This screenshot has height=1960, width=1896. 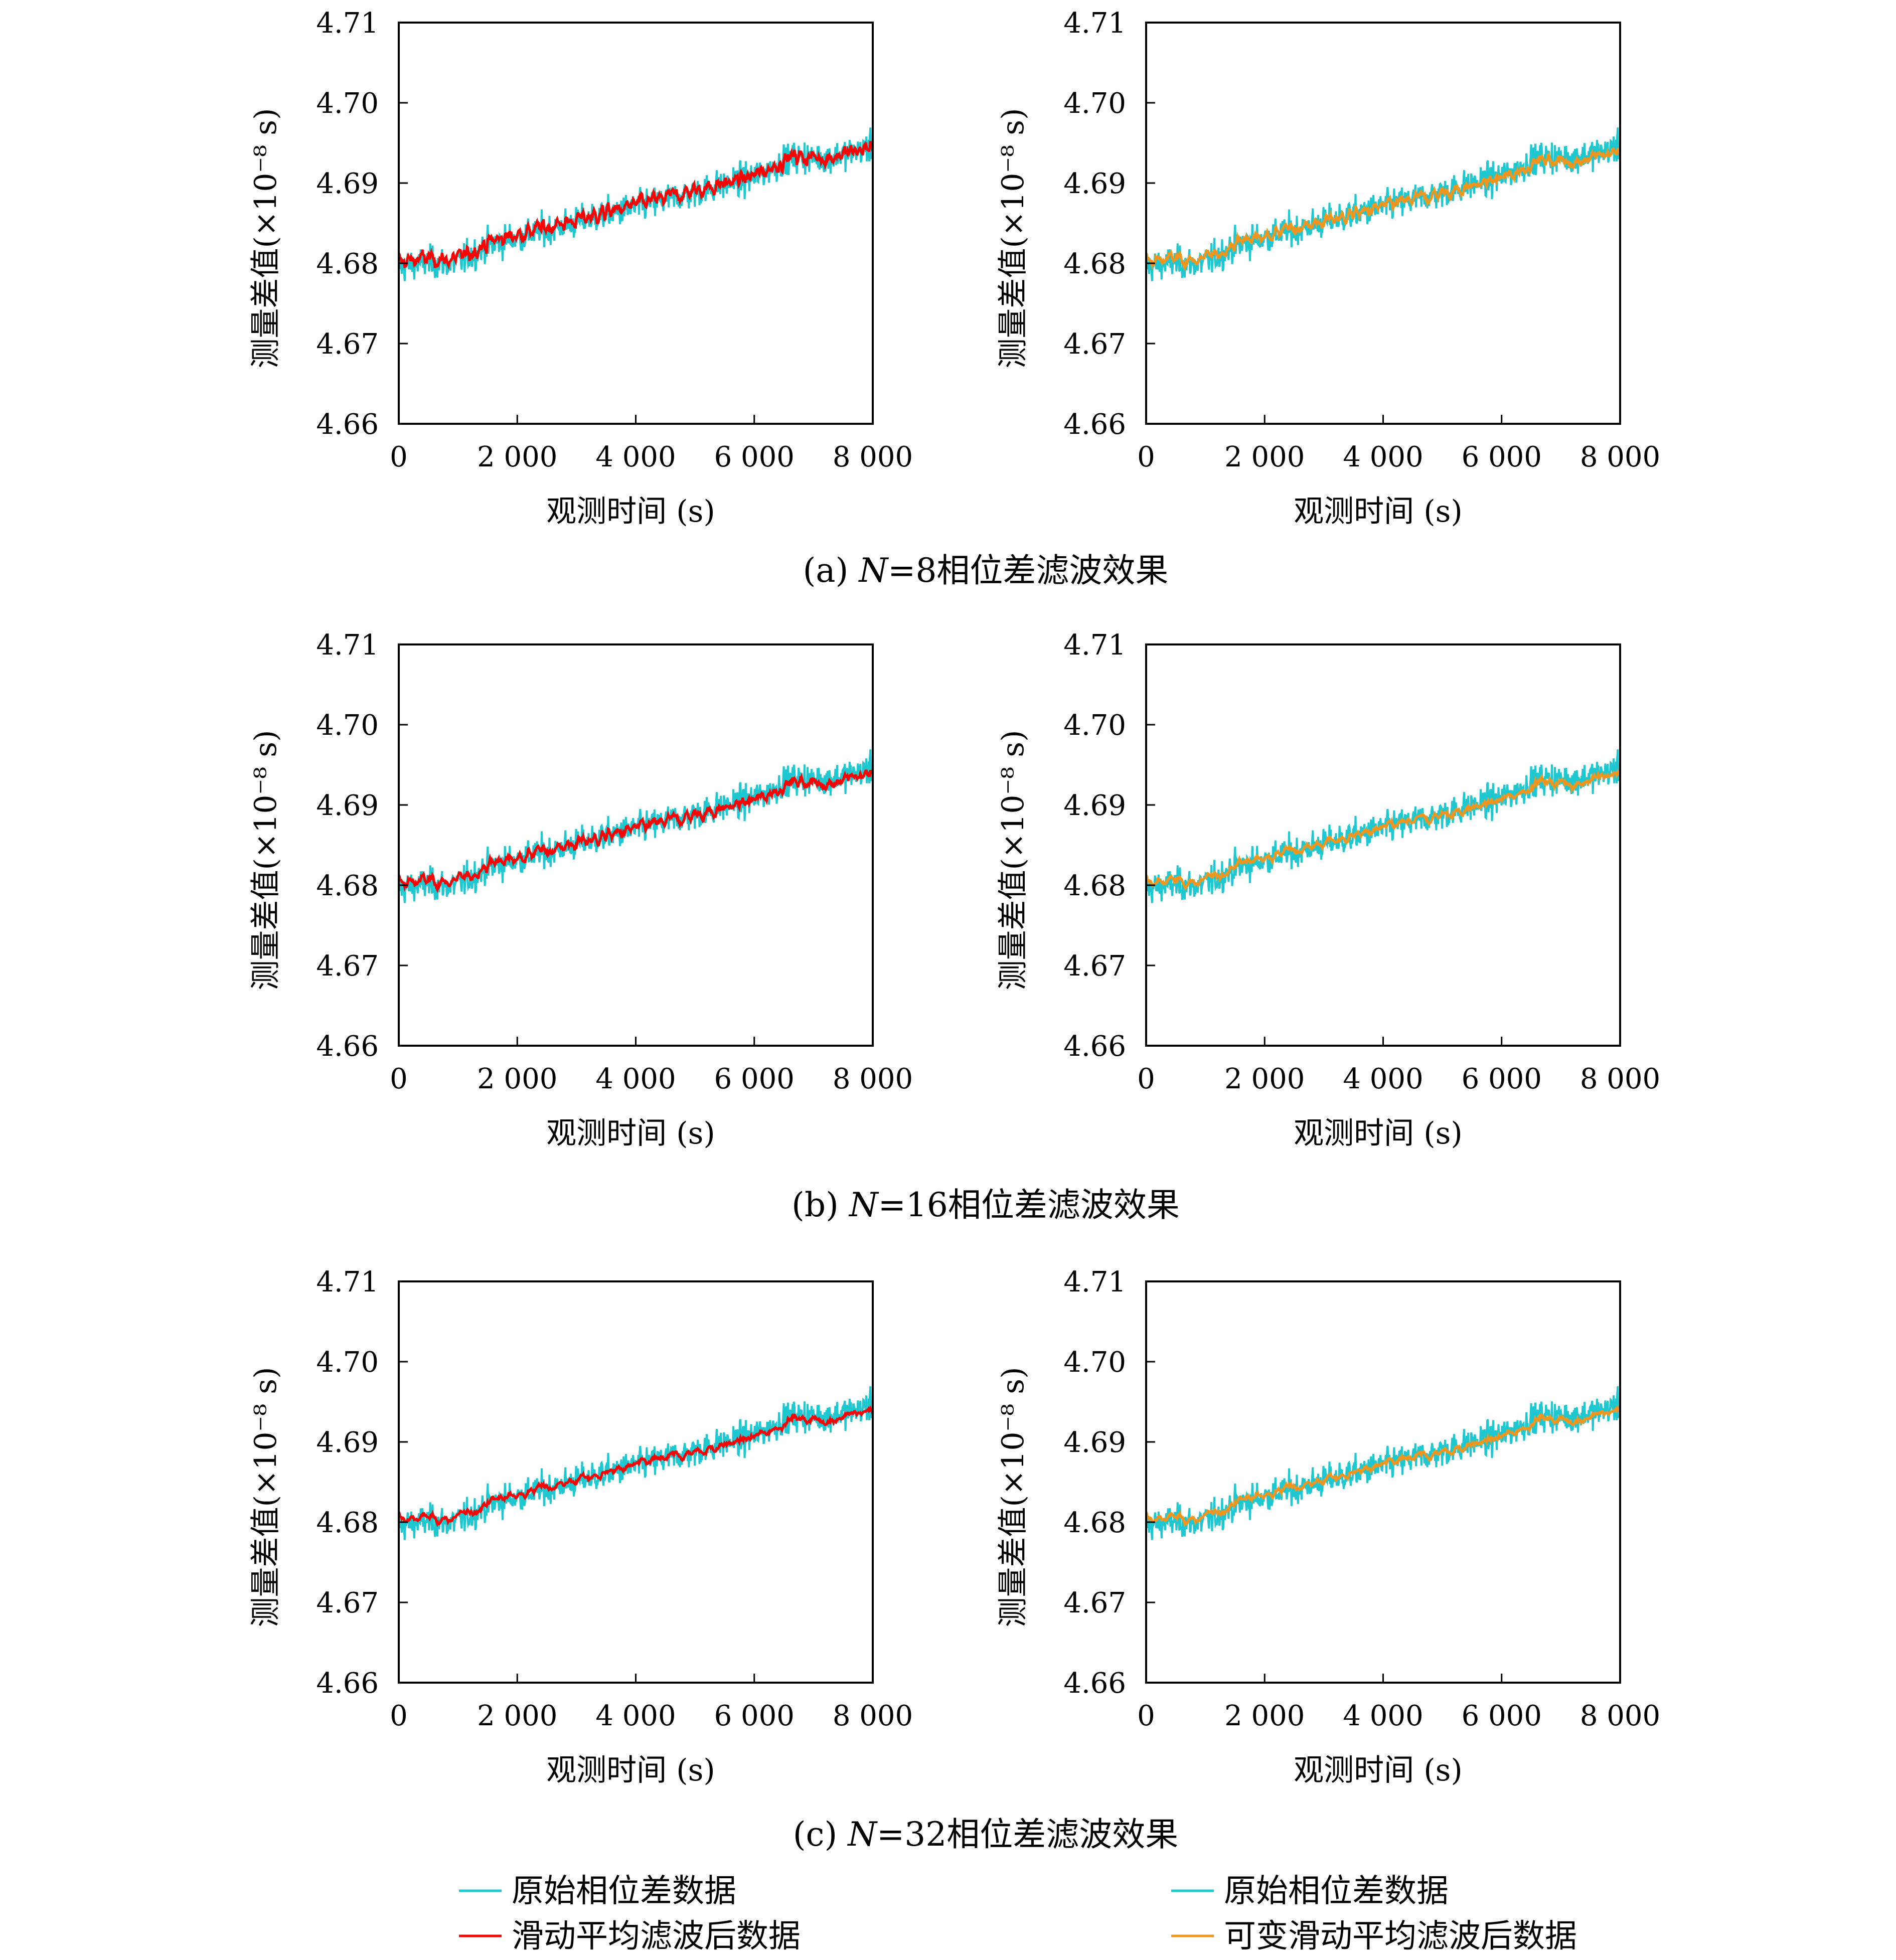 What do you see at coordinates (986, 1205) in the screenshot?
I see `figure-caption: (b) N=16相位差滤波效果` at bounding box center [986, 1205].